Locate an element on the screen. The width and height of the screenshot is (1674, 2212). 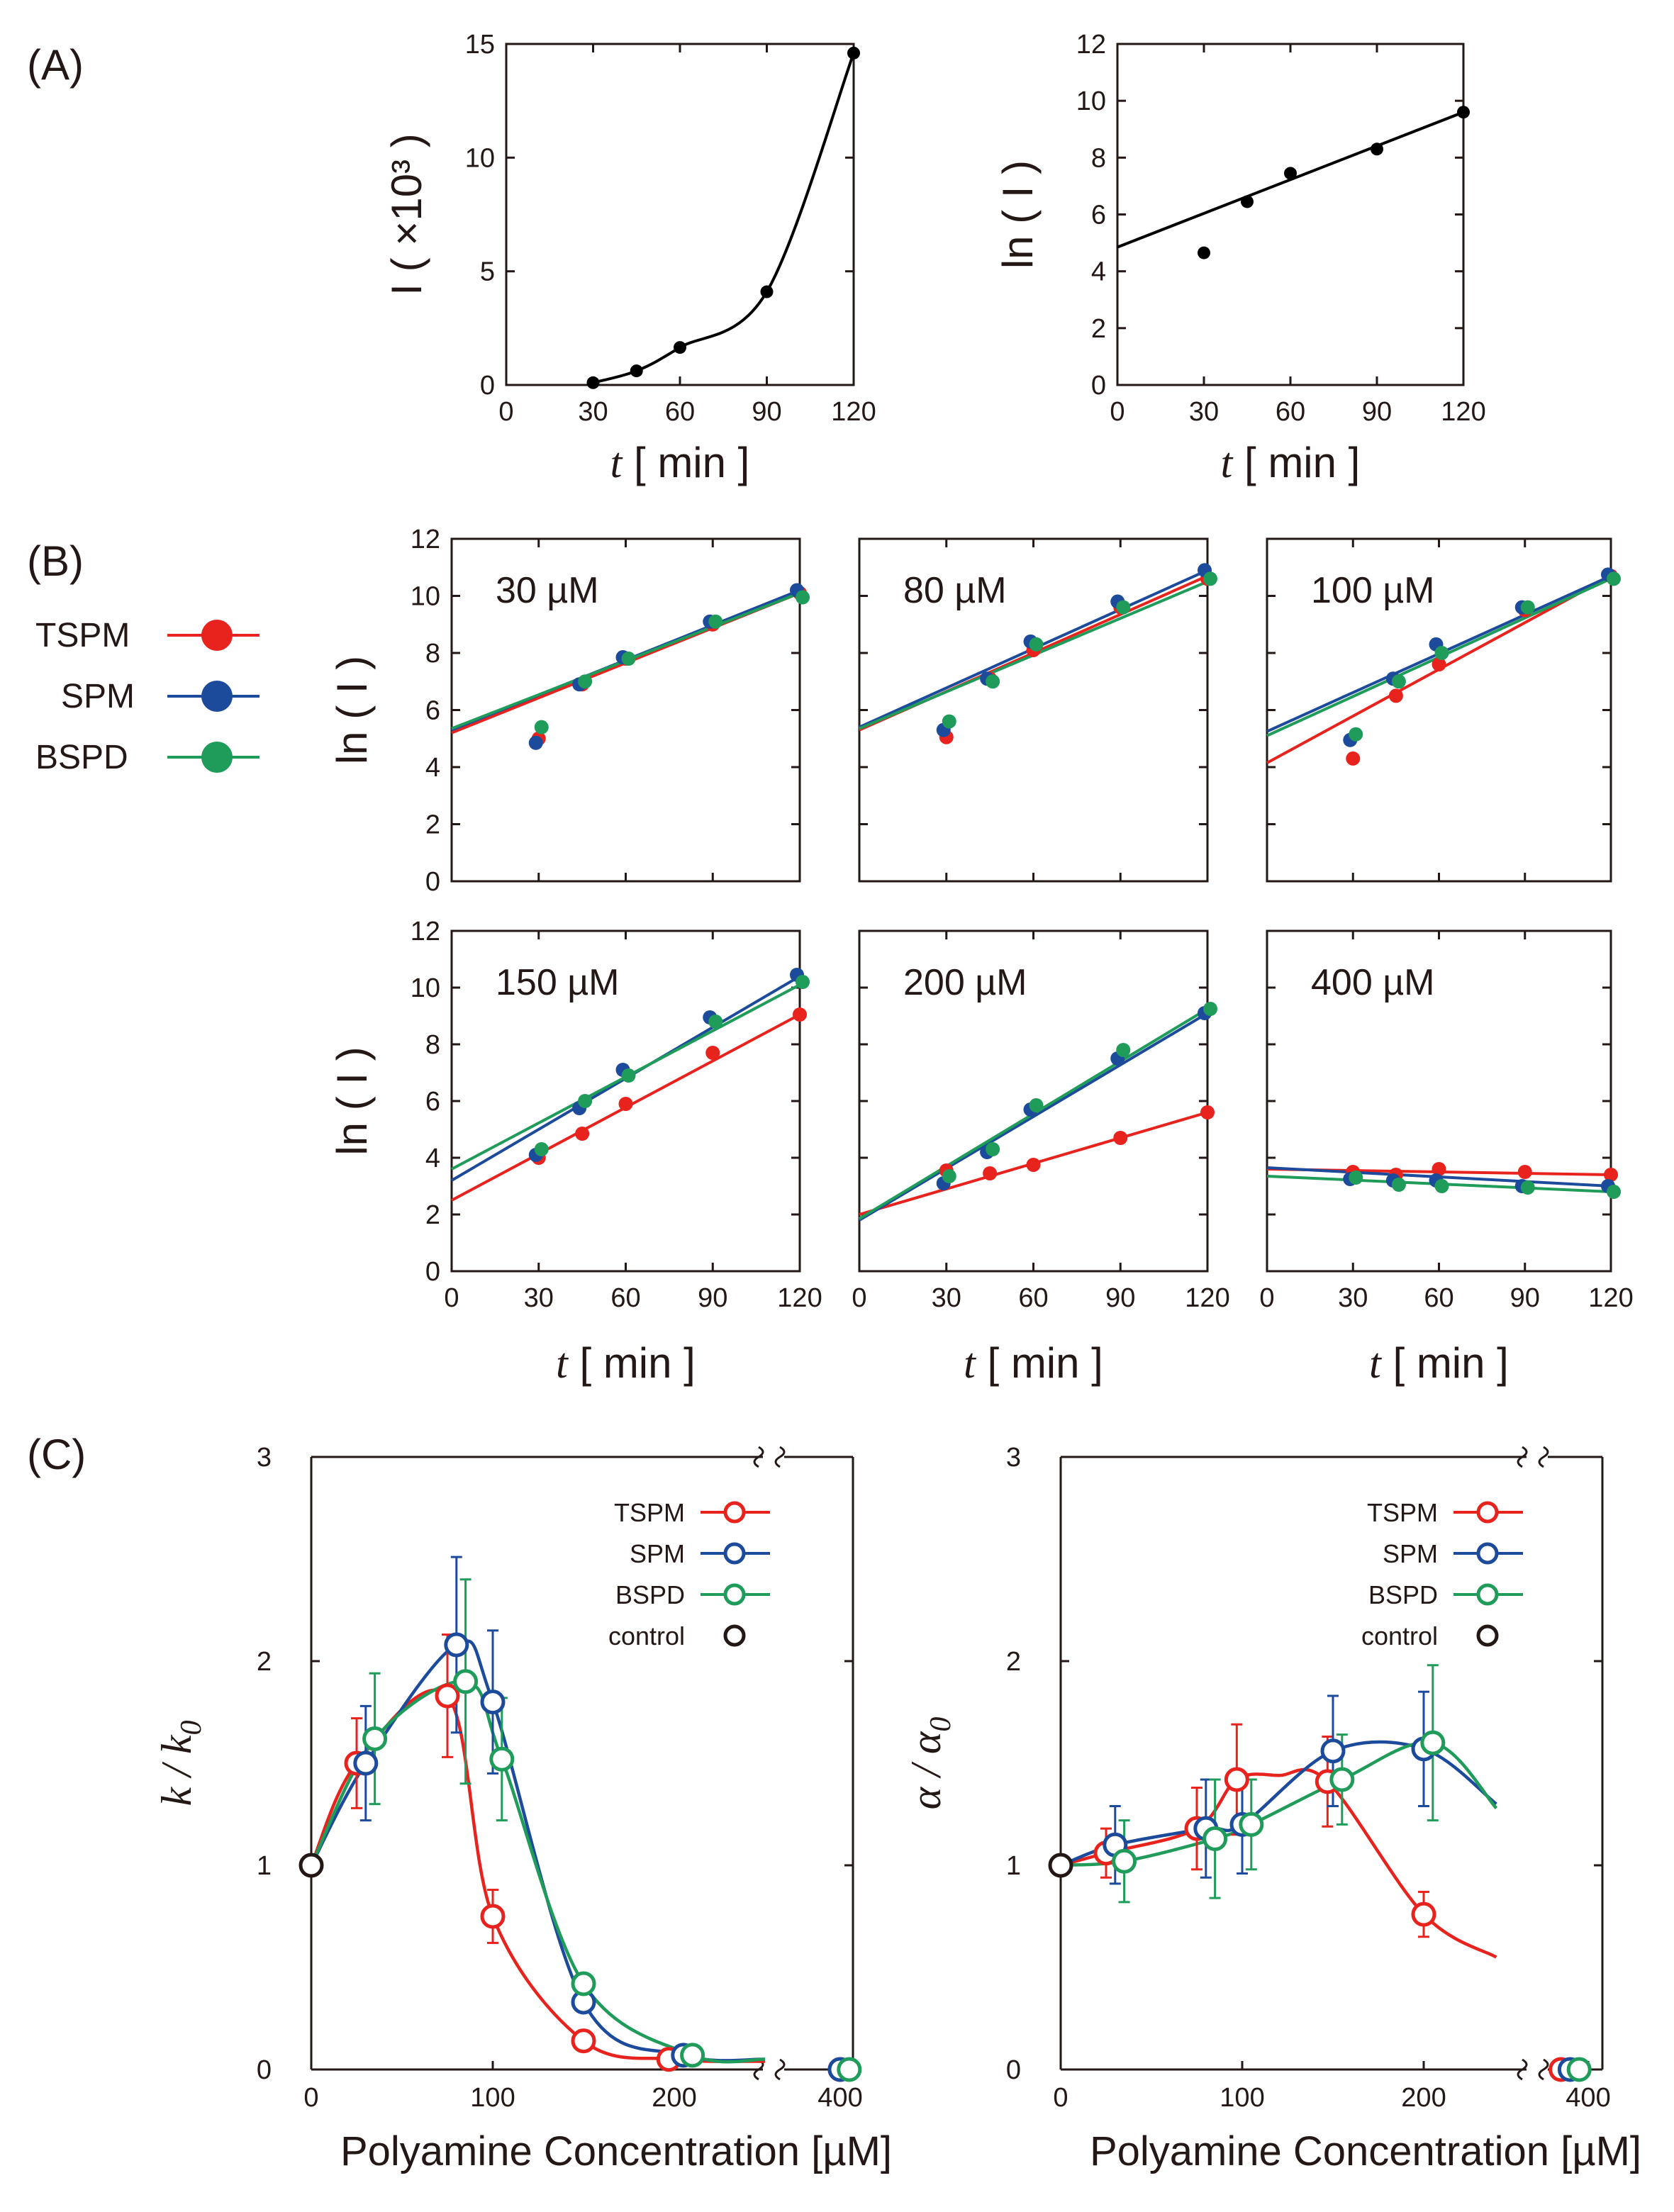
A1-ylabel: I ( ×10³ ) is located at coordinates (406, 214).